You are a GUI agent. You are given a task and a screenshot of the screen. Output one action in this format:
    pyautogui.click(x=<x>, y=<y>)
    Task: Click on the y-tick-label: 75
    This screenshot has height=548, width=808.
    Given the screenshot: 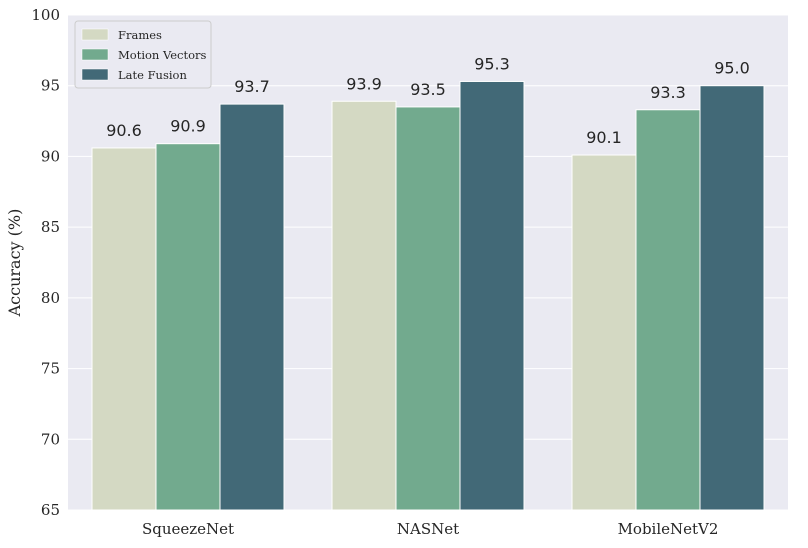 What is the action you would take?
    pyautogui.click(x=50, y=369)
    